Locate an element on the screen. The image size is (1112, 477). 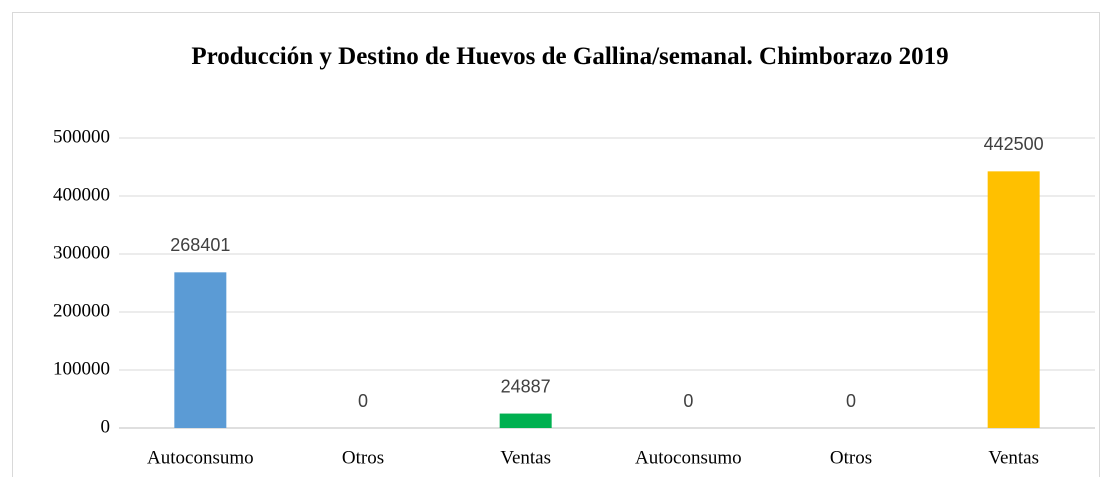
y-tick-label: 100000 is located at coordinates (81, 368).